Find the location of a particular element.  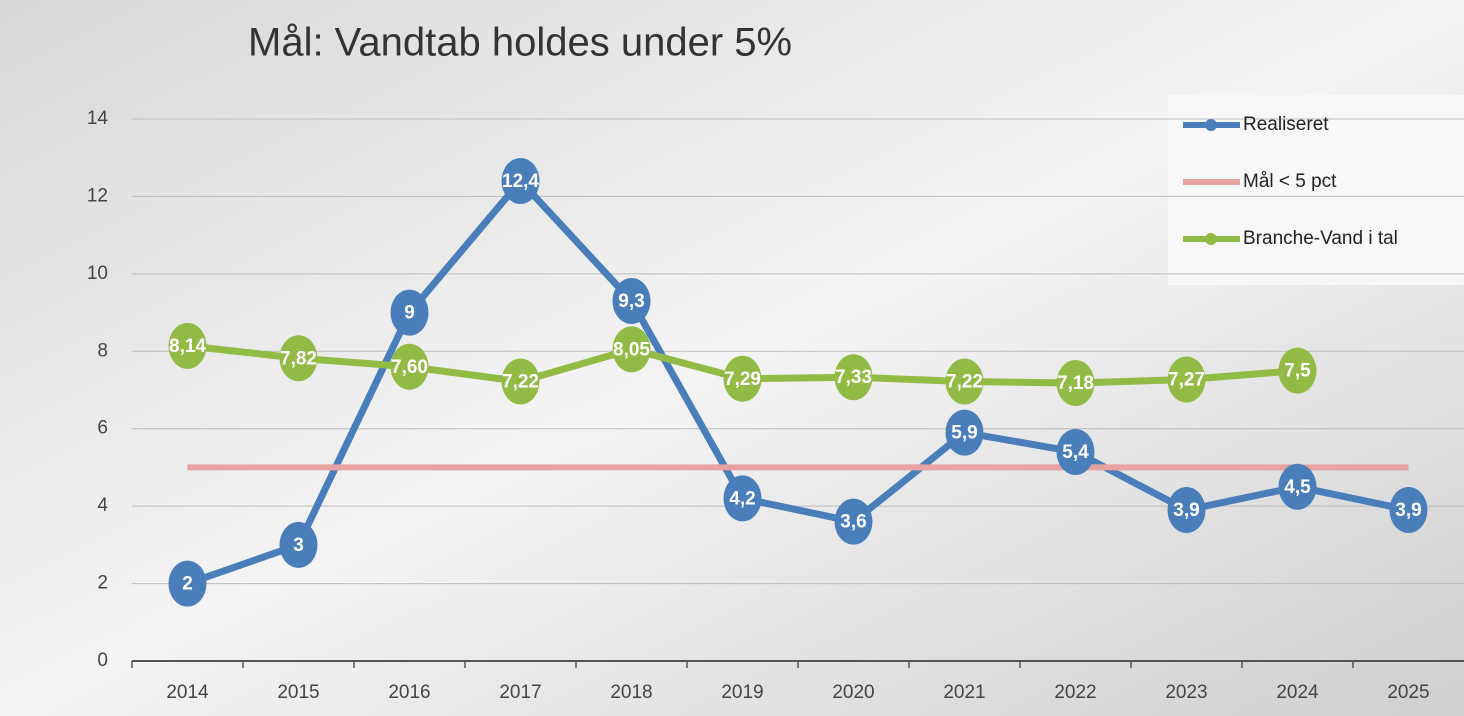

data-label: 7,60 is located at coordinates (409, 367).